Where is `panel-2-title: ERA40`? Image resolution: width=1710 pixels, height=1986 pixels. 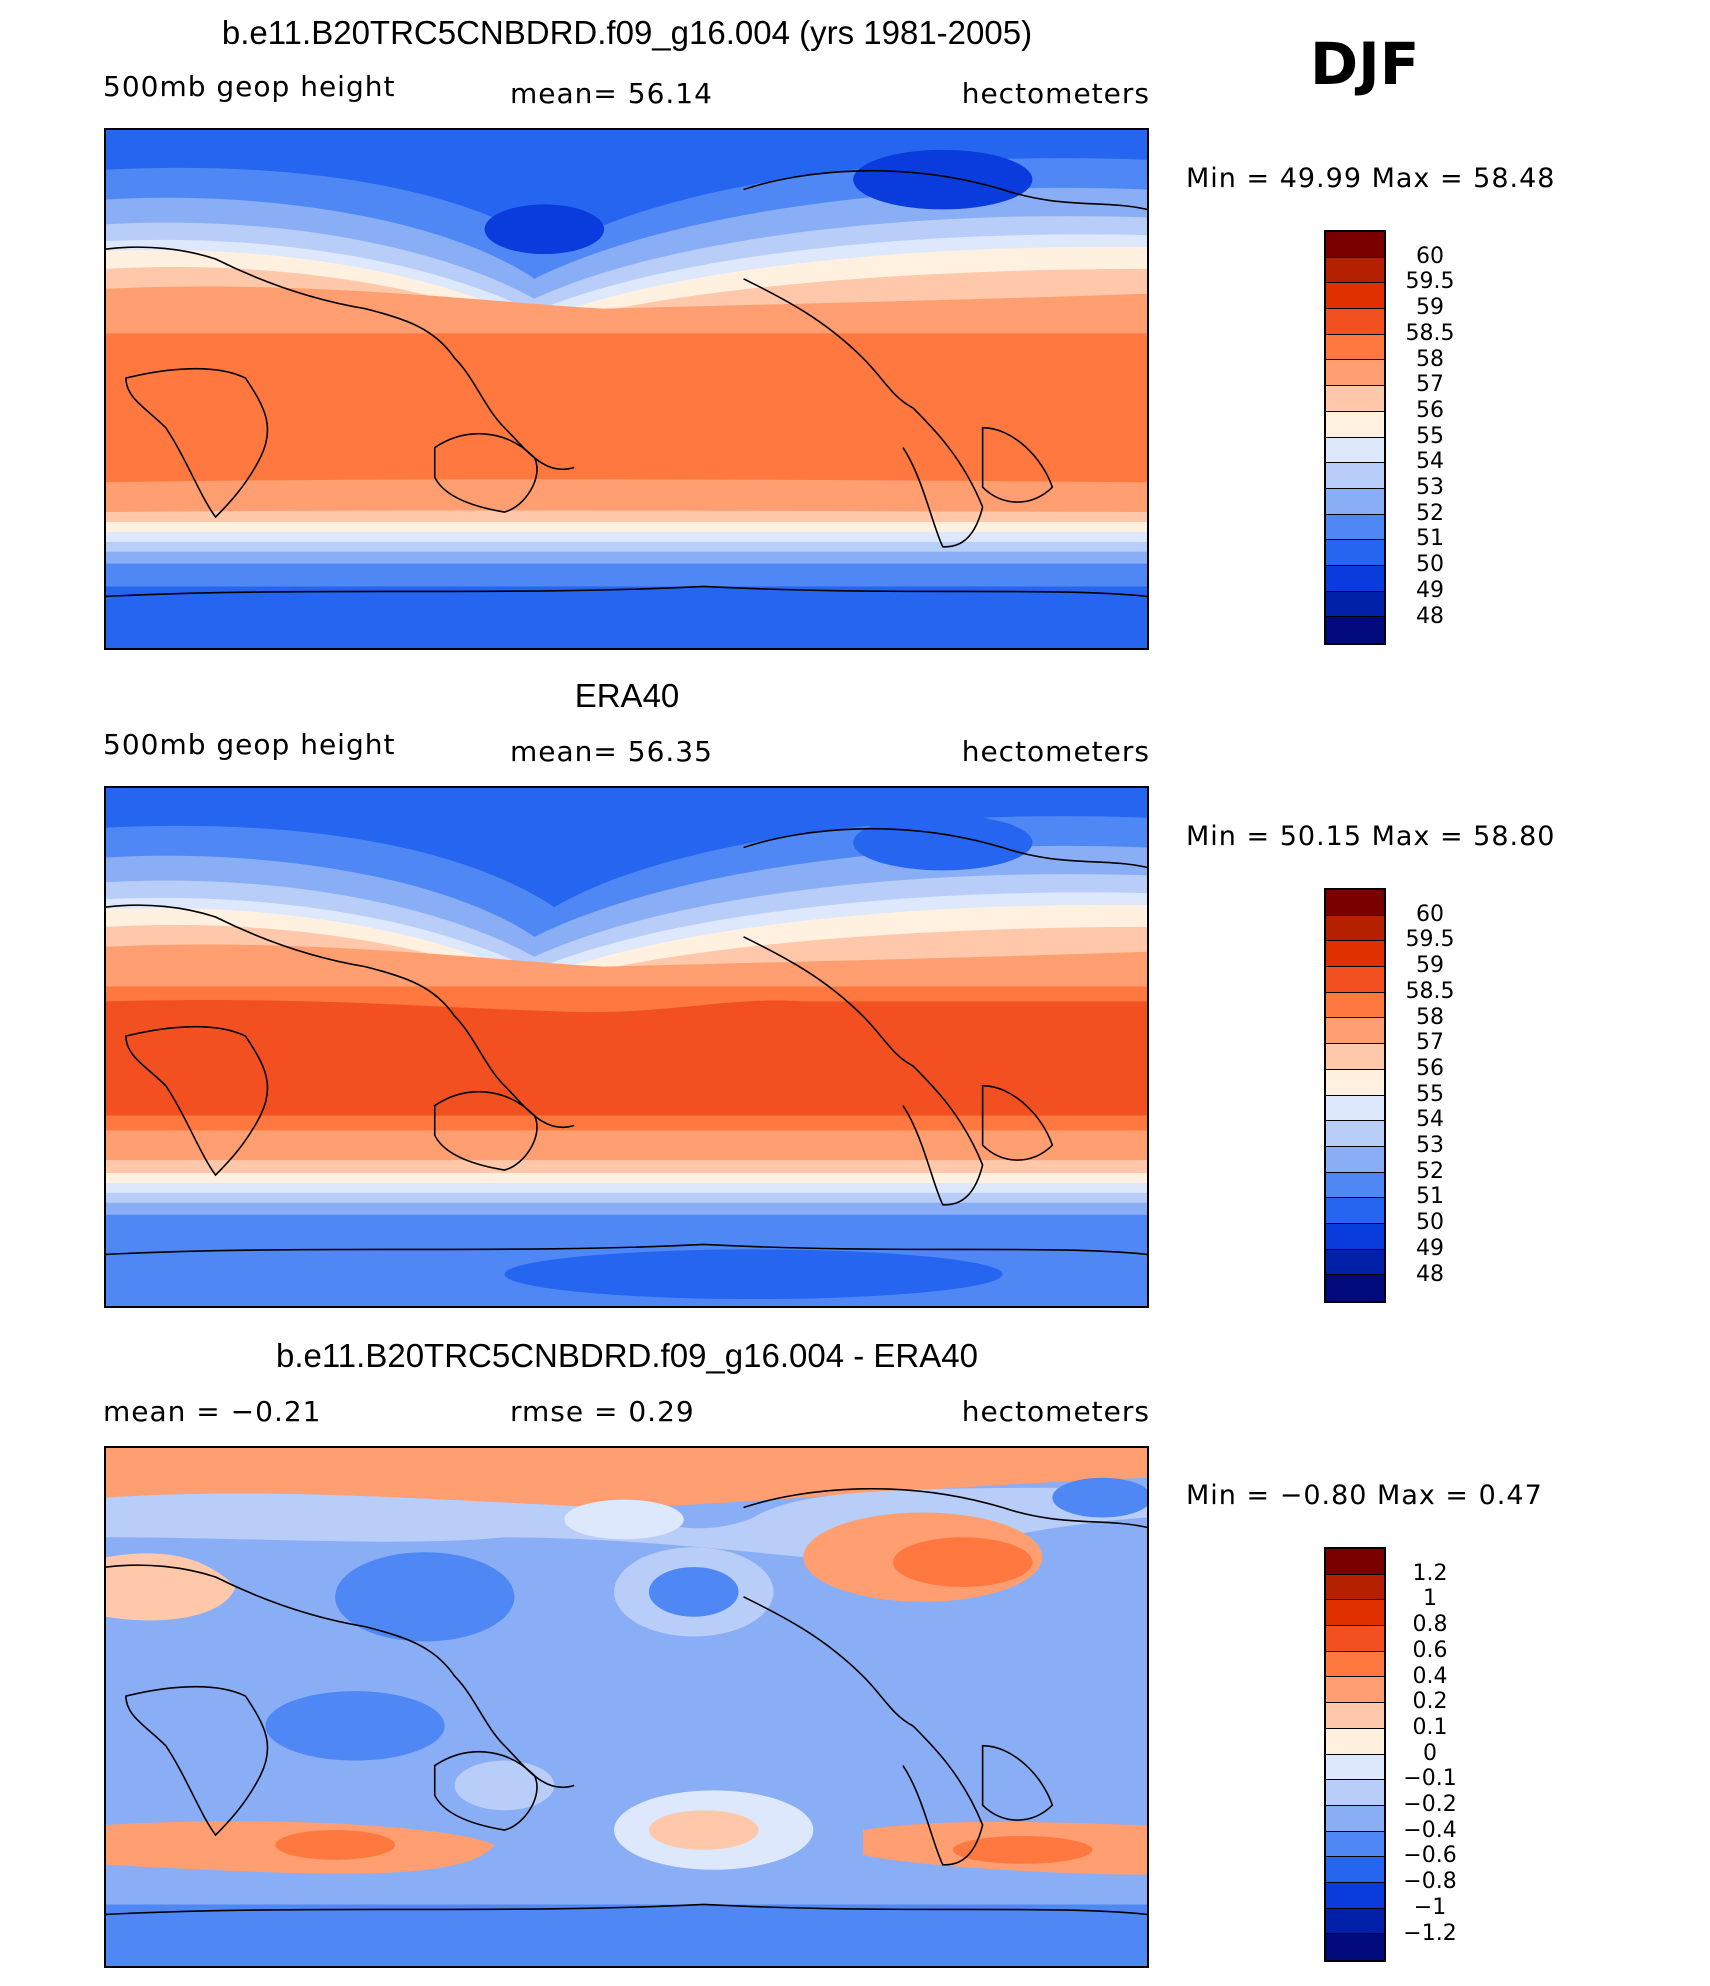
panel-2-title: ERA40 is located at coordinates (627, 695).